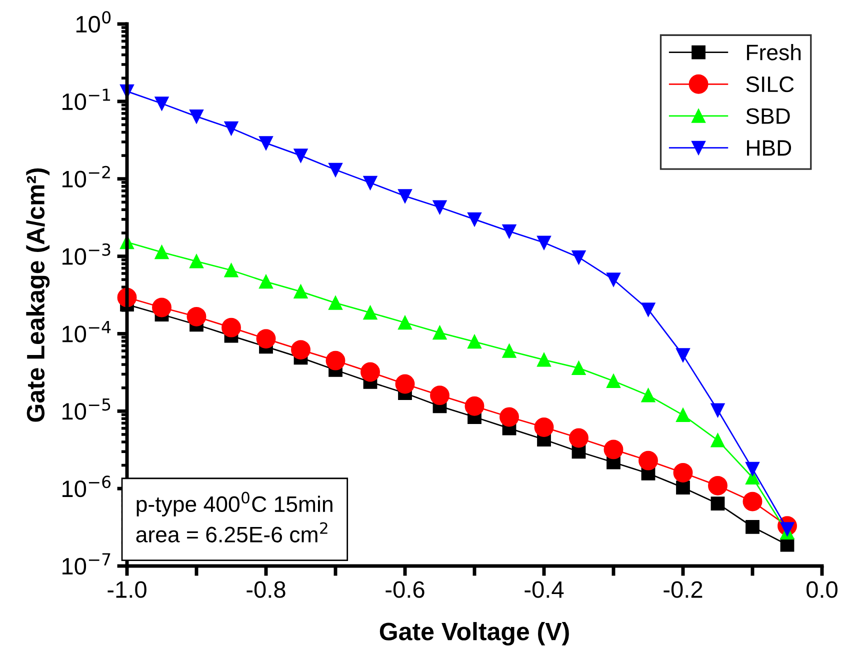 This screenshot has width=848, height=659. Describe the element at coordinates (86, 487) in the screenshot. I see `y-tick-label: 10$^{−6}$` at that location.